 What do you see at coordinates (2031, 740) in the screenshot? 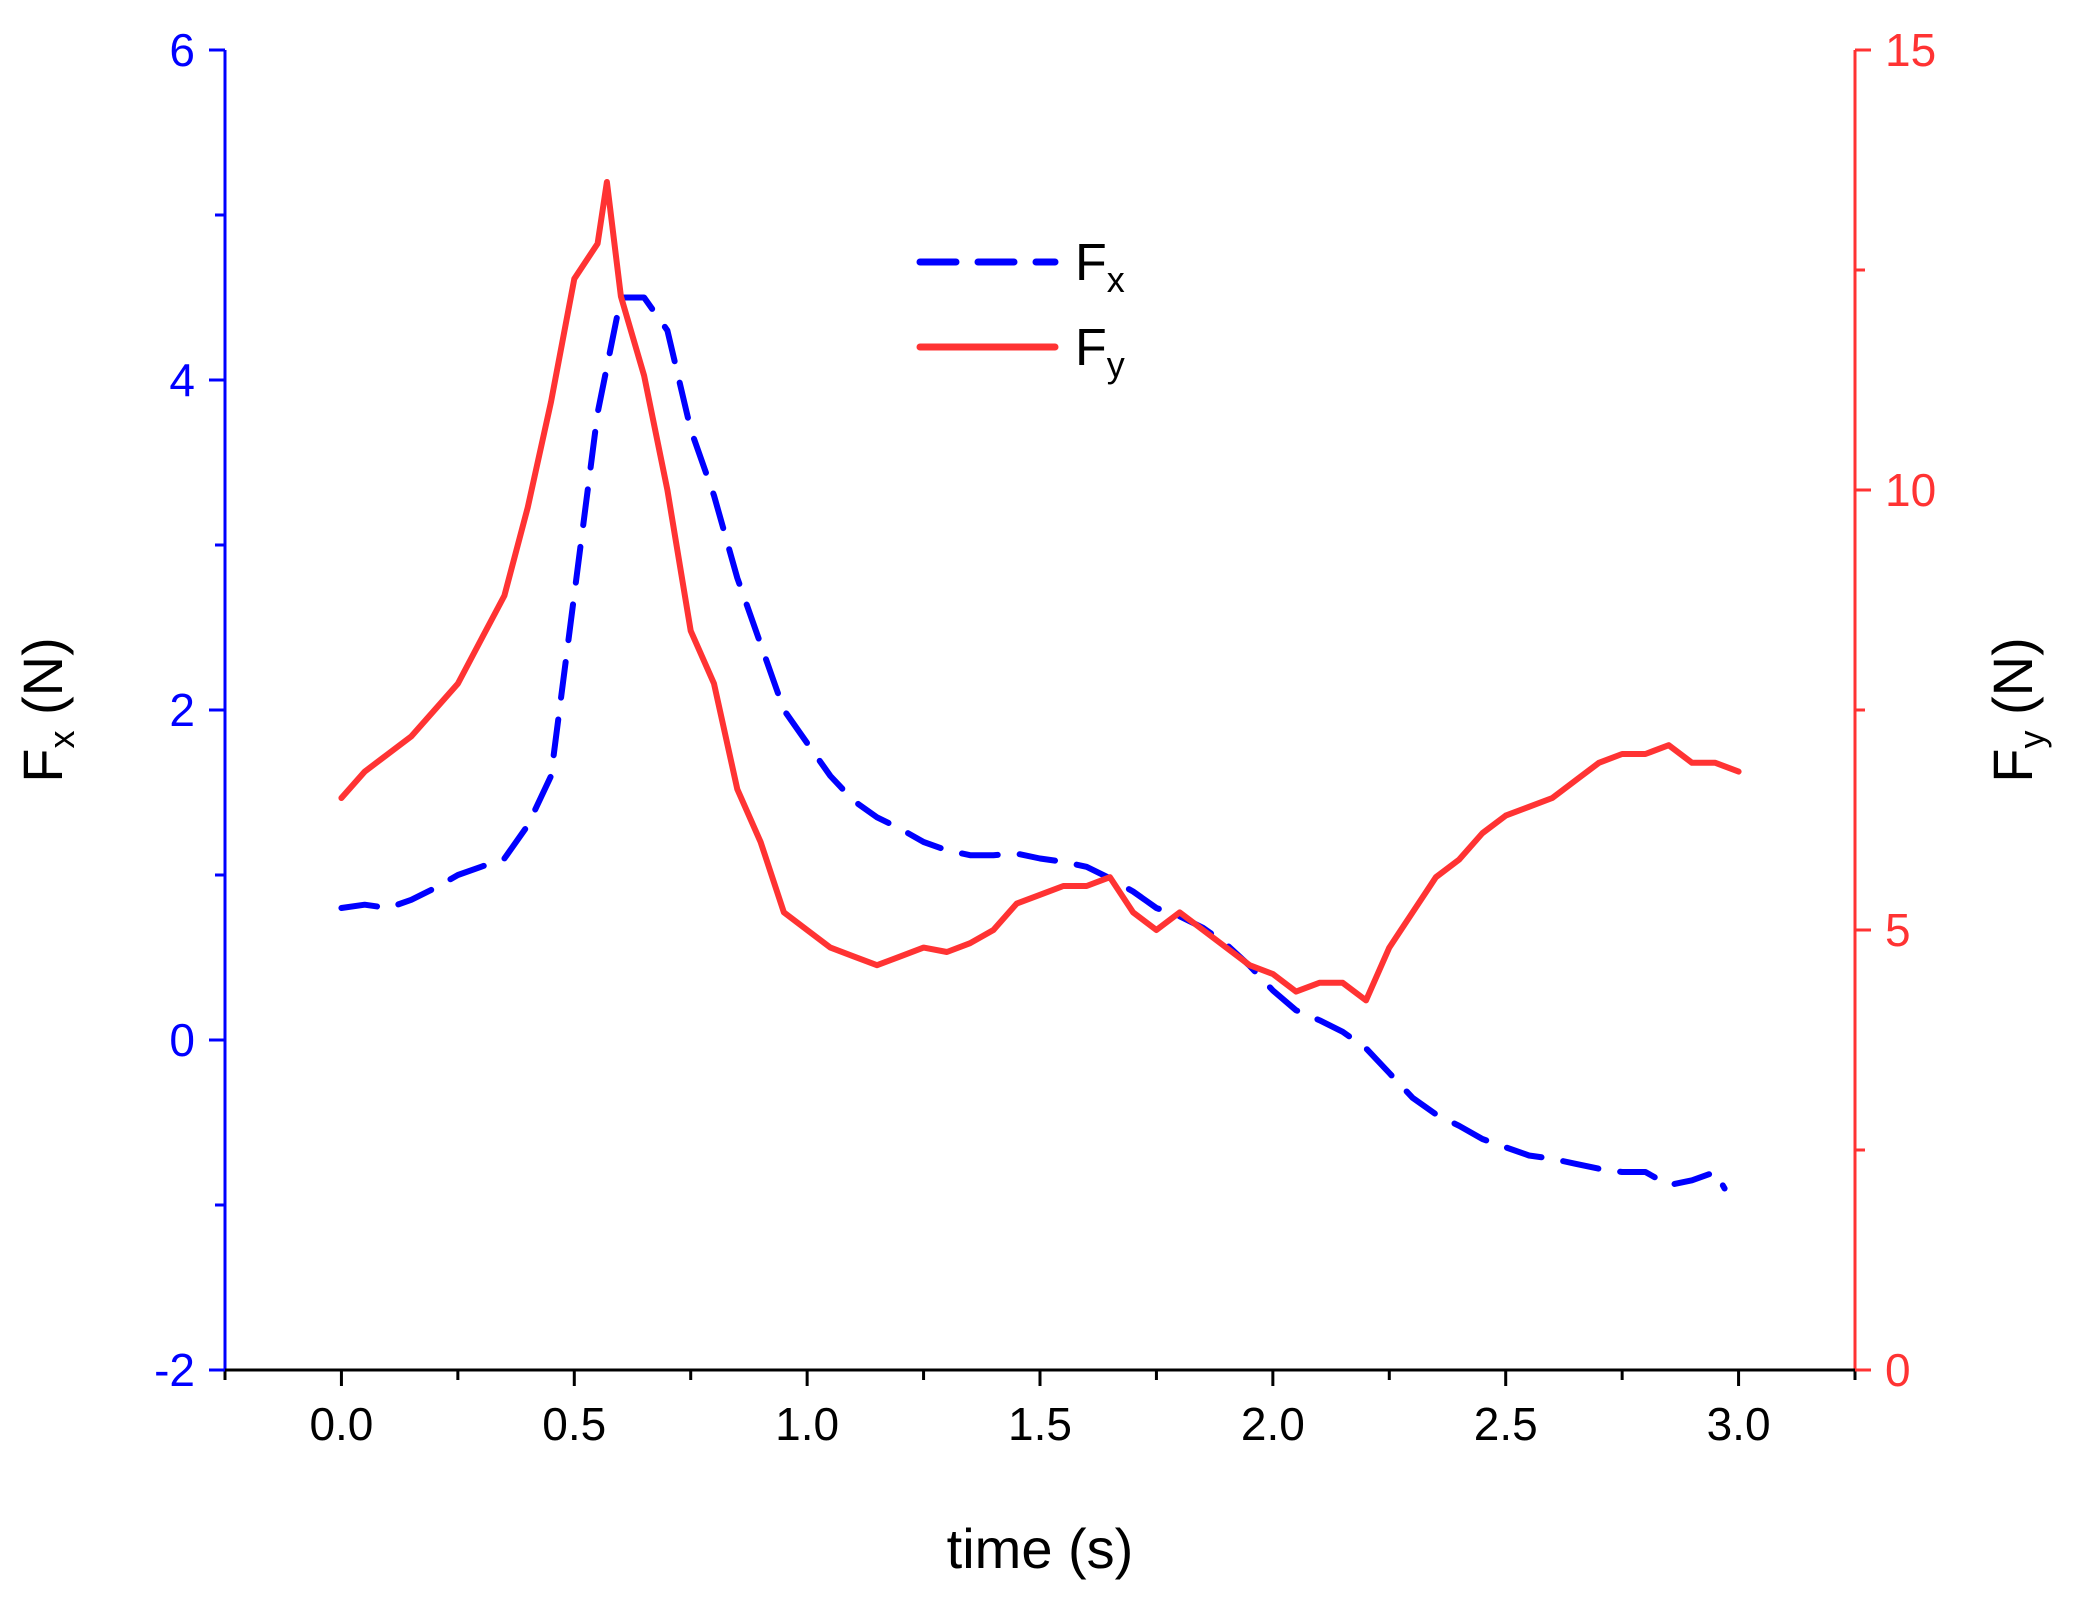
I see `right-y-axis-label-sub: y` at bounding box center [2031, 740].